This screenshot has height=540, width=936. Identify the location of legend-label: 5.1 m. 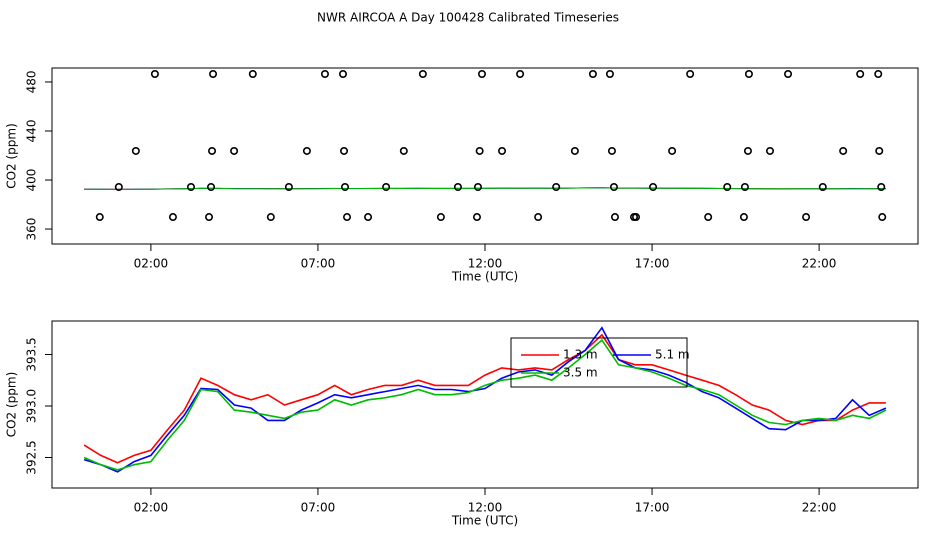
(672, 355).